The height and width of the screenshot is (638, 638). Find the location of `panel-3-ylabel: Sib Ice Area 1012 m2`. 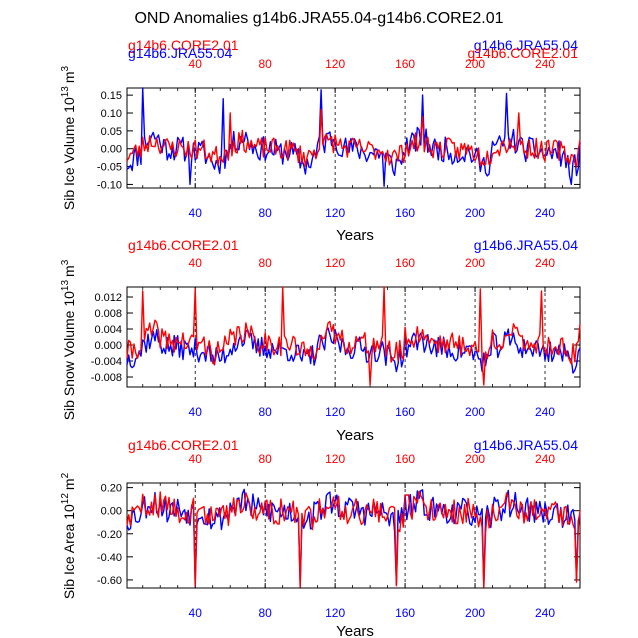

panel-3-ylabel: Sib Ice Area 1012 m2 is located at coordinates (68, 535).